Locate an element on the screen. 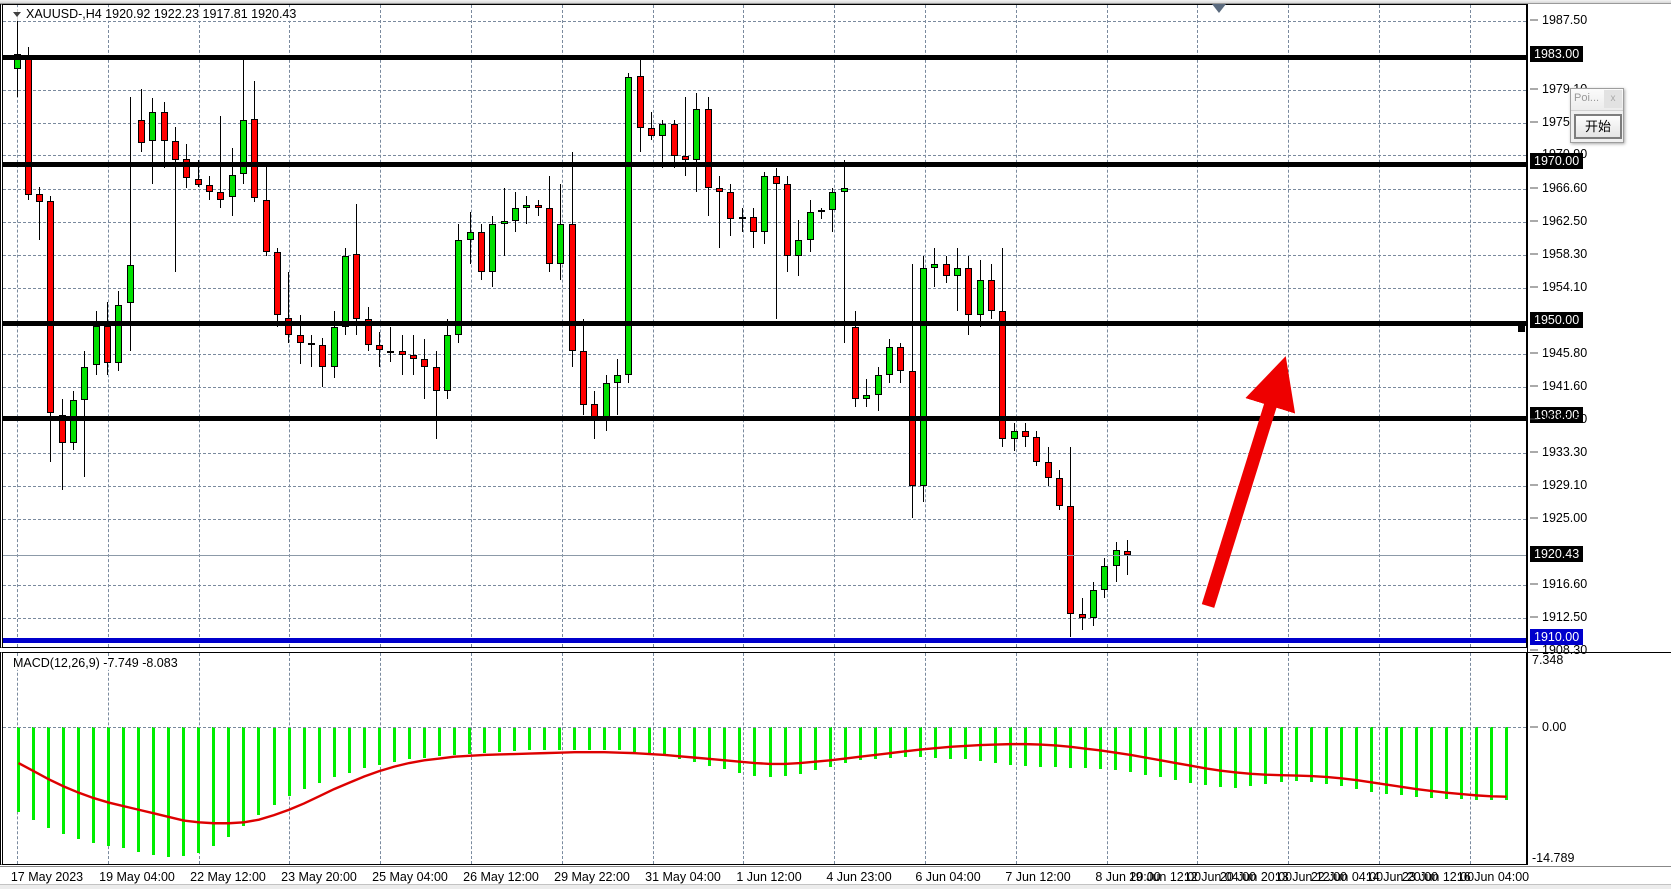 This screenshot has width=1671, height=889. macd-zero-line is located at coordinates (764, 728).